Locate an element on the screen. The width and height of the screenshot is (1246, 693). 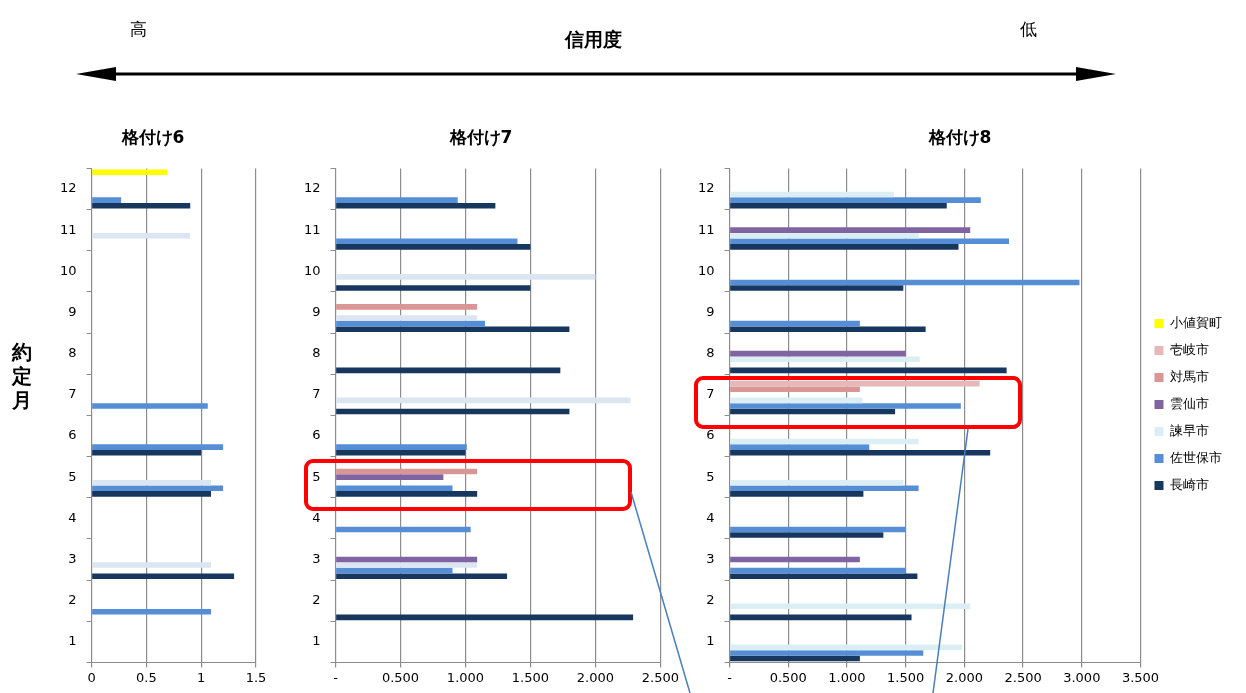
y-tick-label: 2 is located at coordinates (316, 600).